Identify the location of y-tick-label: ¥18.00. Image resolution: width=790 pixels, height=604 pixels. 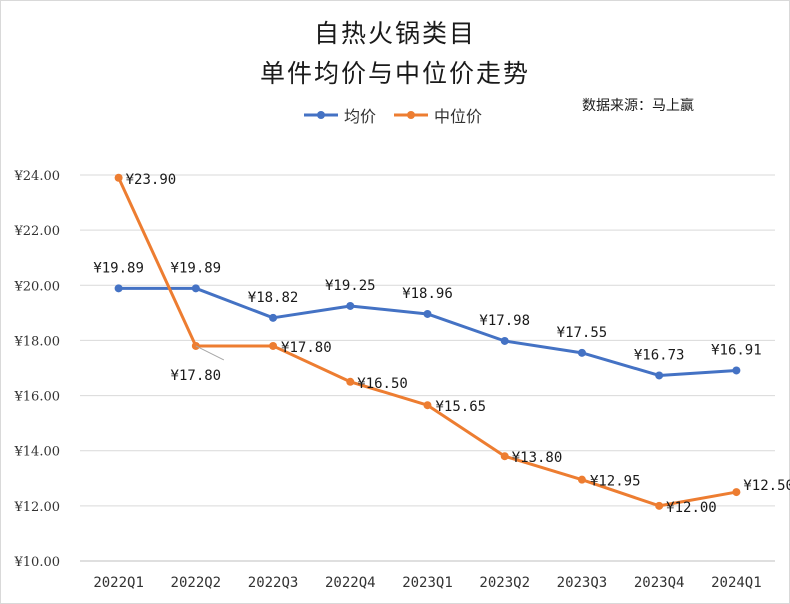
(37, 341).